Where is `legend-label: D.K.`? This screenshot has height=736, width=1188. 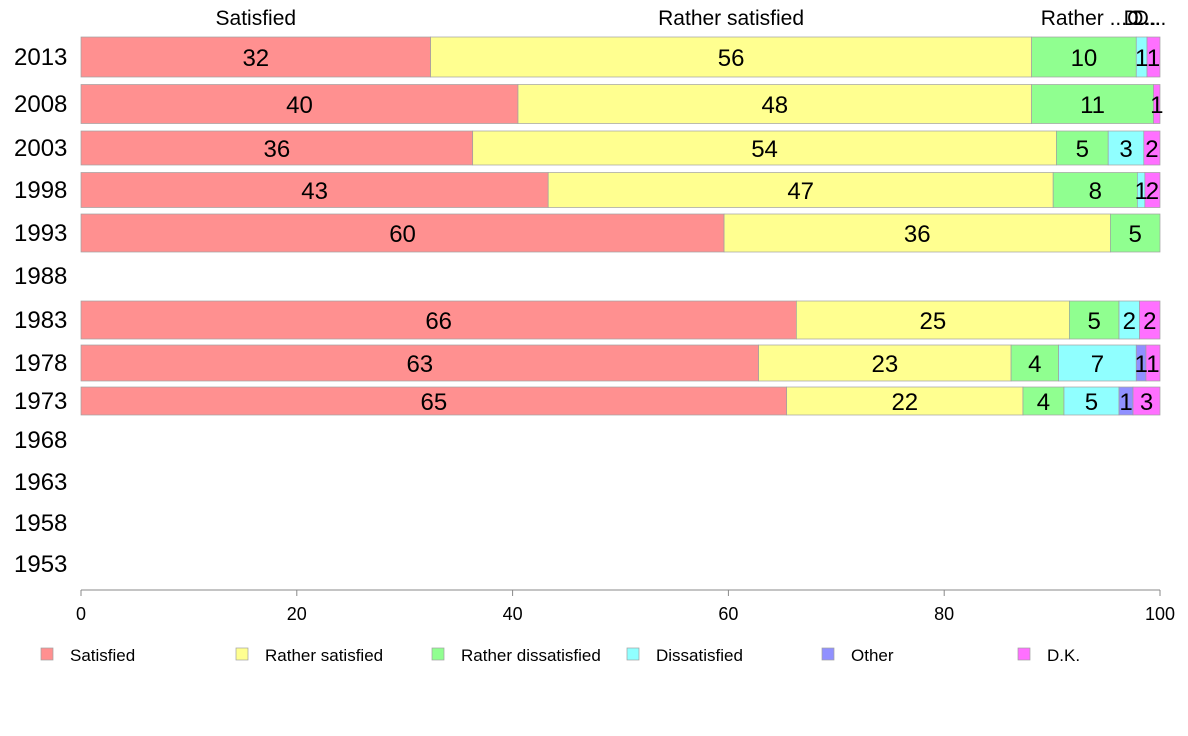
legend-label: D.K. is located at coordinates (1063, 655).